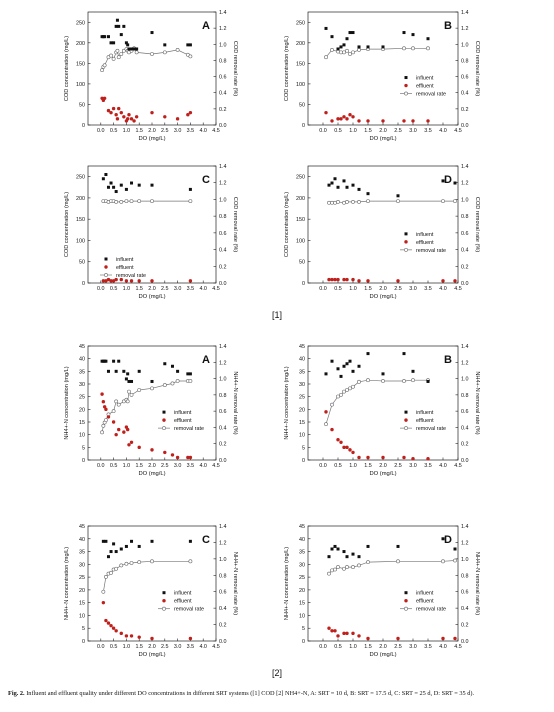 This screenshot has height=712, width=554. I want to click on panel-7-frame, so click(383, 583).